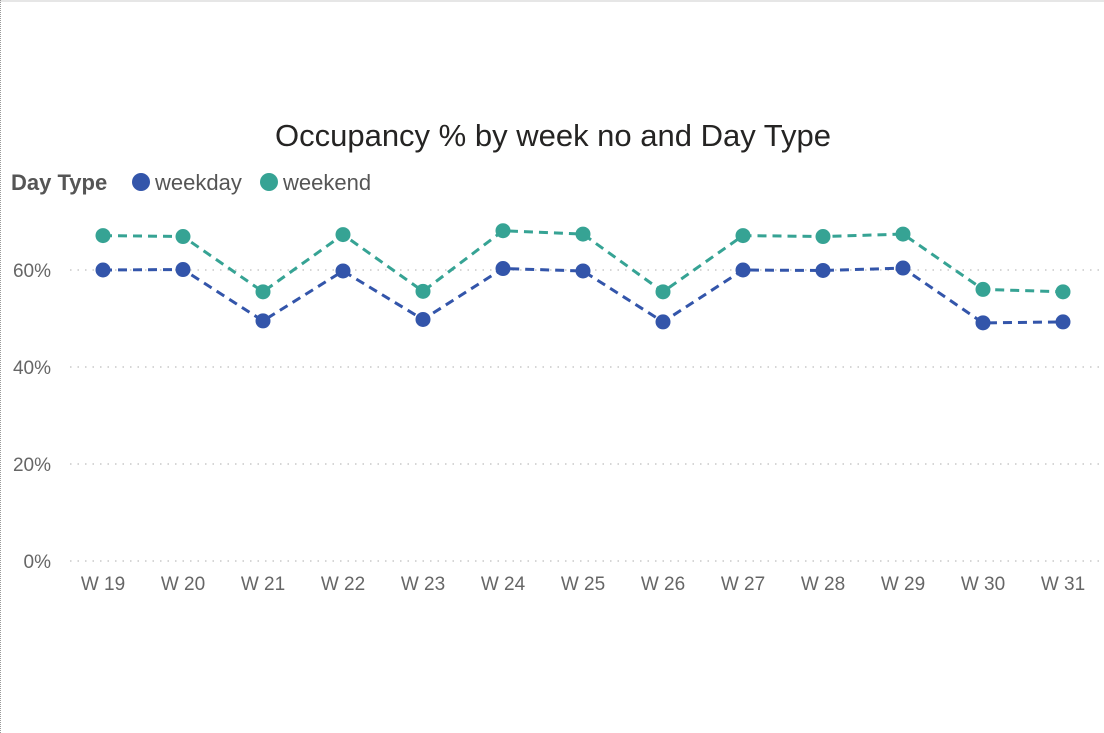 The image size is (1104, 733). I want to click on legend-marker-weekend, so click(269, 182).